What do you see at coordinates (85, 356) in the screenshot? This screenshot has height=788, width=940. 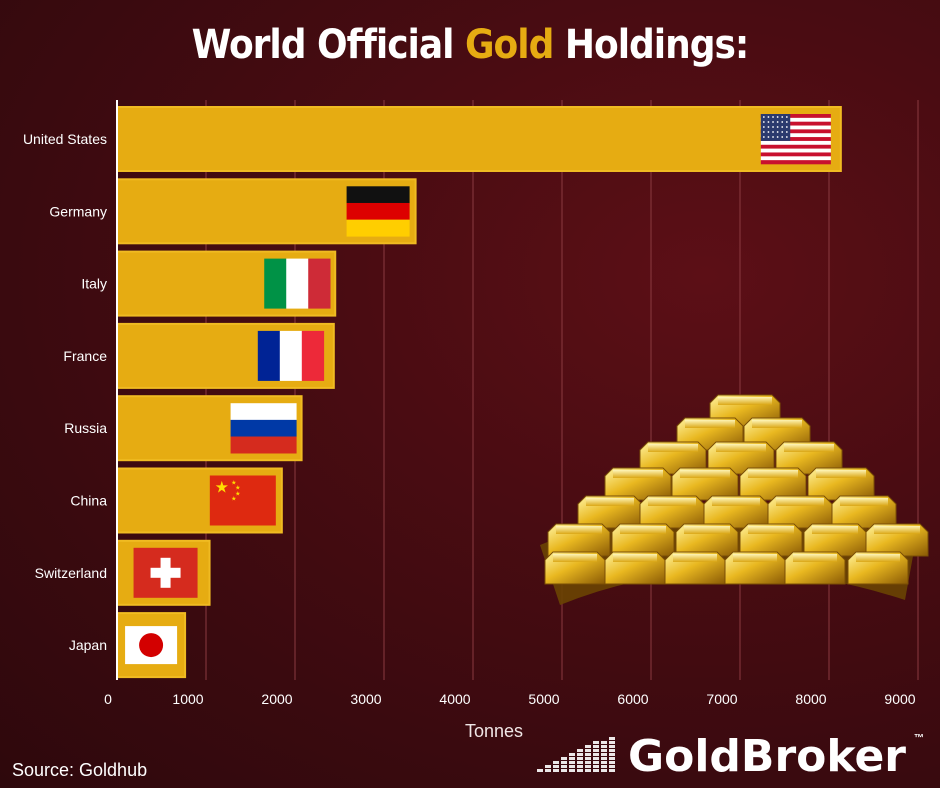 I see `category-label: France` at bounding box center [85, 356].